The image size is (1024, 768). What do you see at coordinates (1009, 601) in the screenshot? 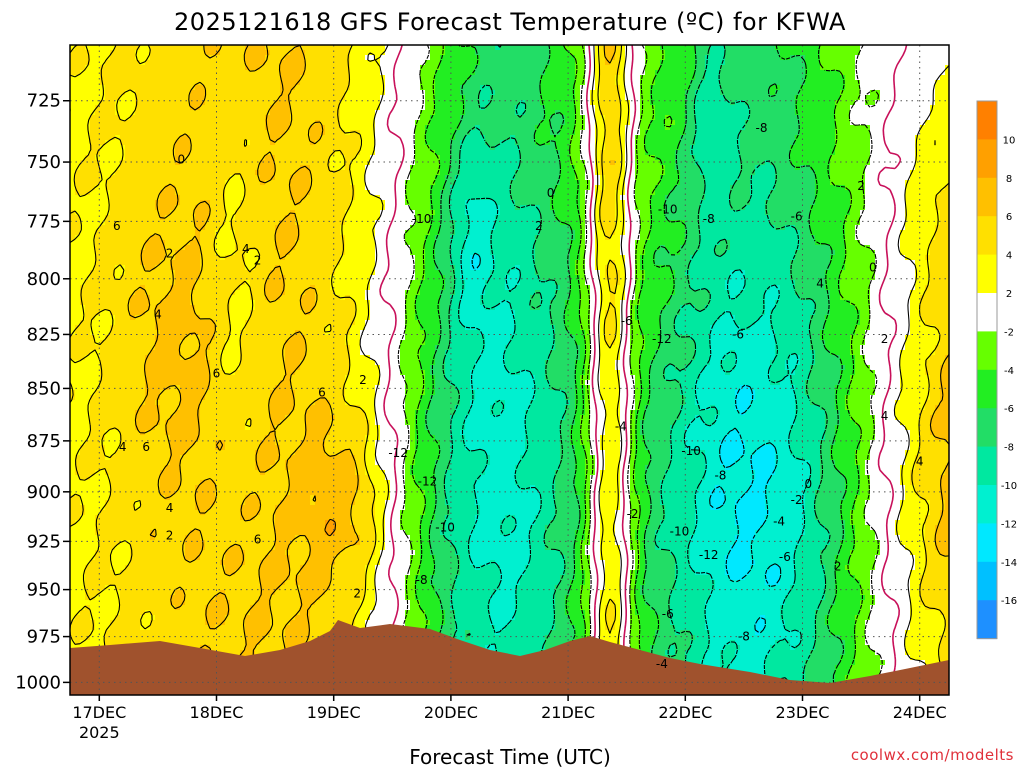
I see `colorbar-label: -16` at bounding box center [1009, 601].